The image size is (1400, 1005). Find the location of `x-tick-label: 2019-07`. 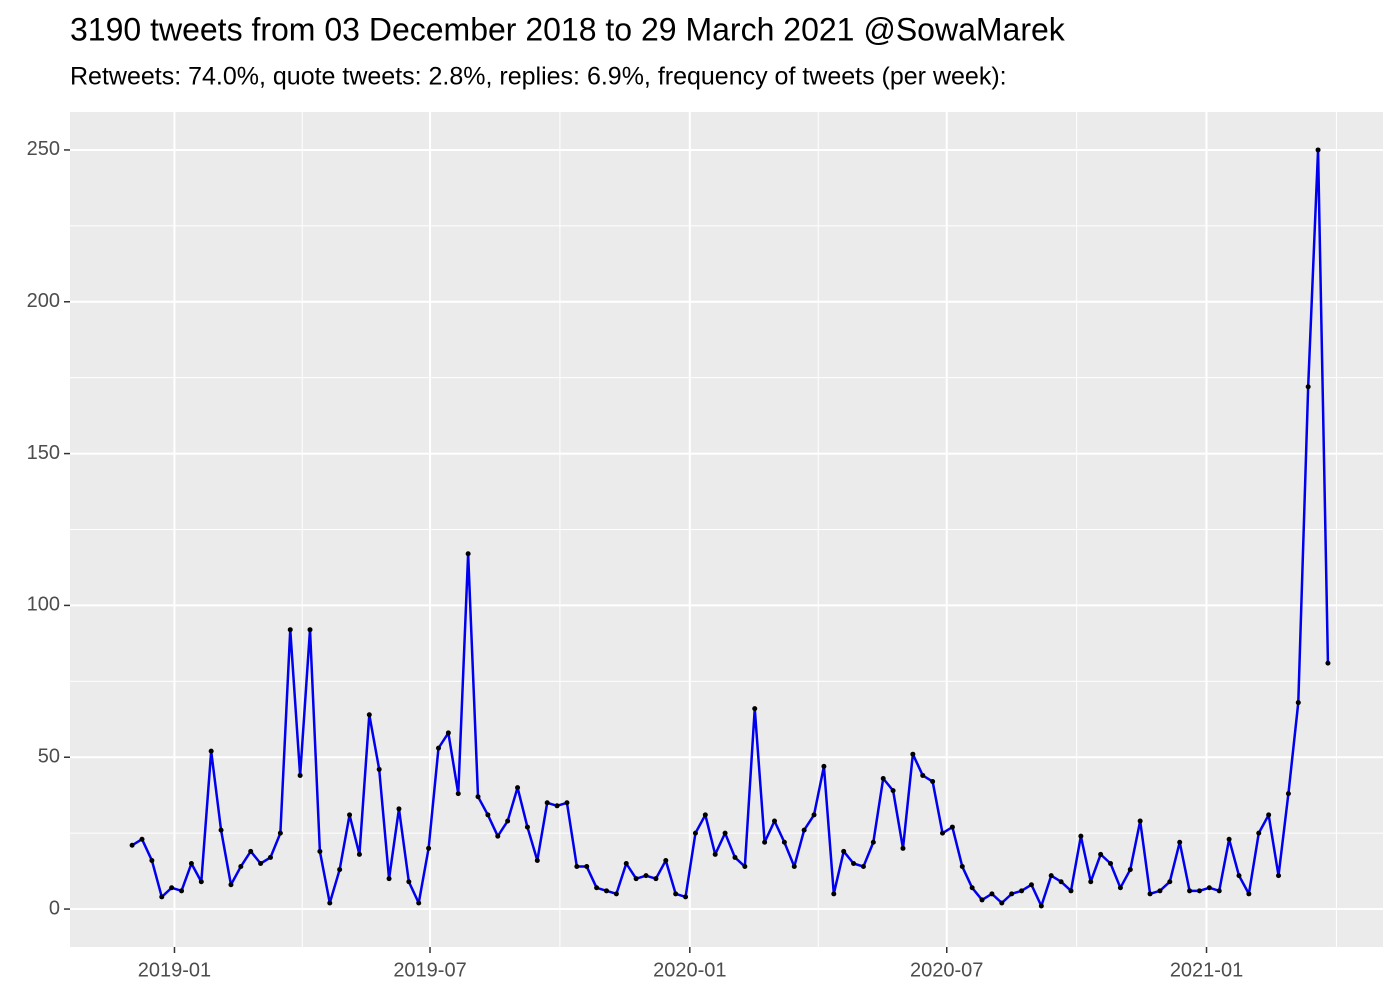

x-tick-label: 2019-07 is located at coordinates (429, 970).